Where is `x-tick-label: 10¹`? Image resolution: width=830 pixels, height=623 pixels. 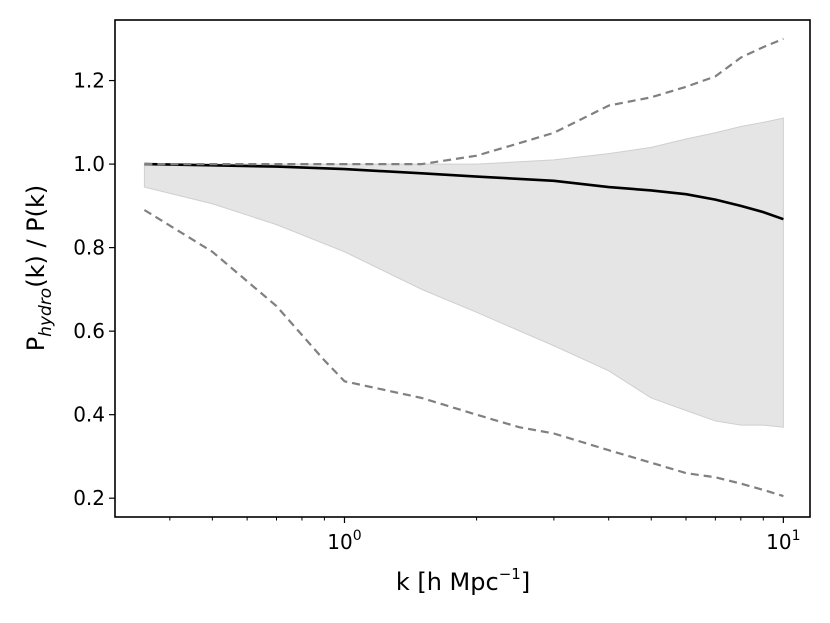
x-tick-label: 10¹ is located at coordinates (783, 541).